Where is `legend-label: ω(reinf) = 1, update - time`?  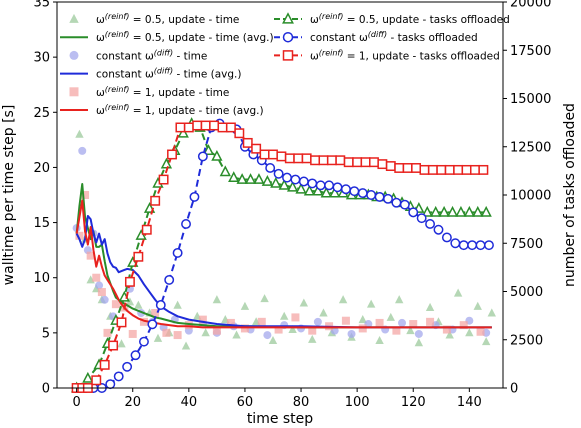 legend-label: ω(reinf) = 1, update - time is located at coordinates (162, 92).